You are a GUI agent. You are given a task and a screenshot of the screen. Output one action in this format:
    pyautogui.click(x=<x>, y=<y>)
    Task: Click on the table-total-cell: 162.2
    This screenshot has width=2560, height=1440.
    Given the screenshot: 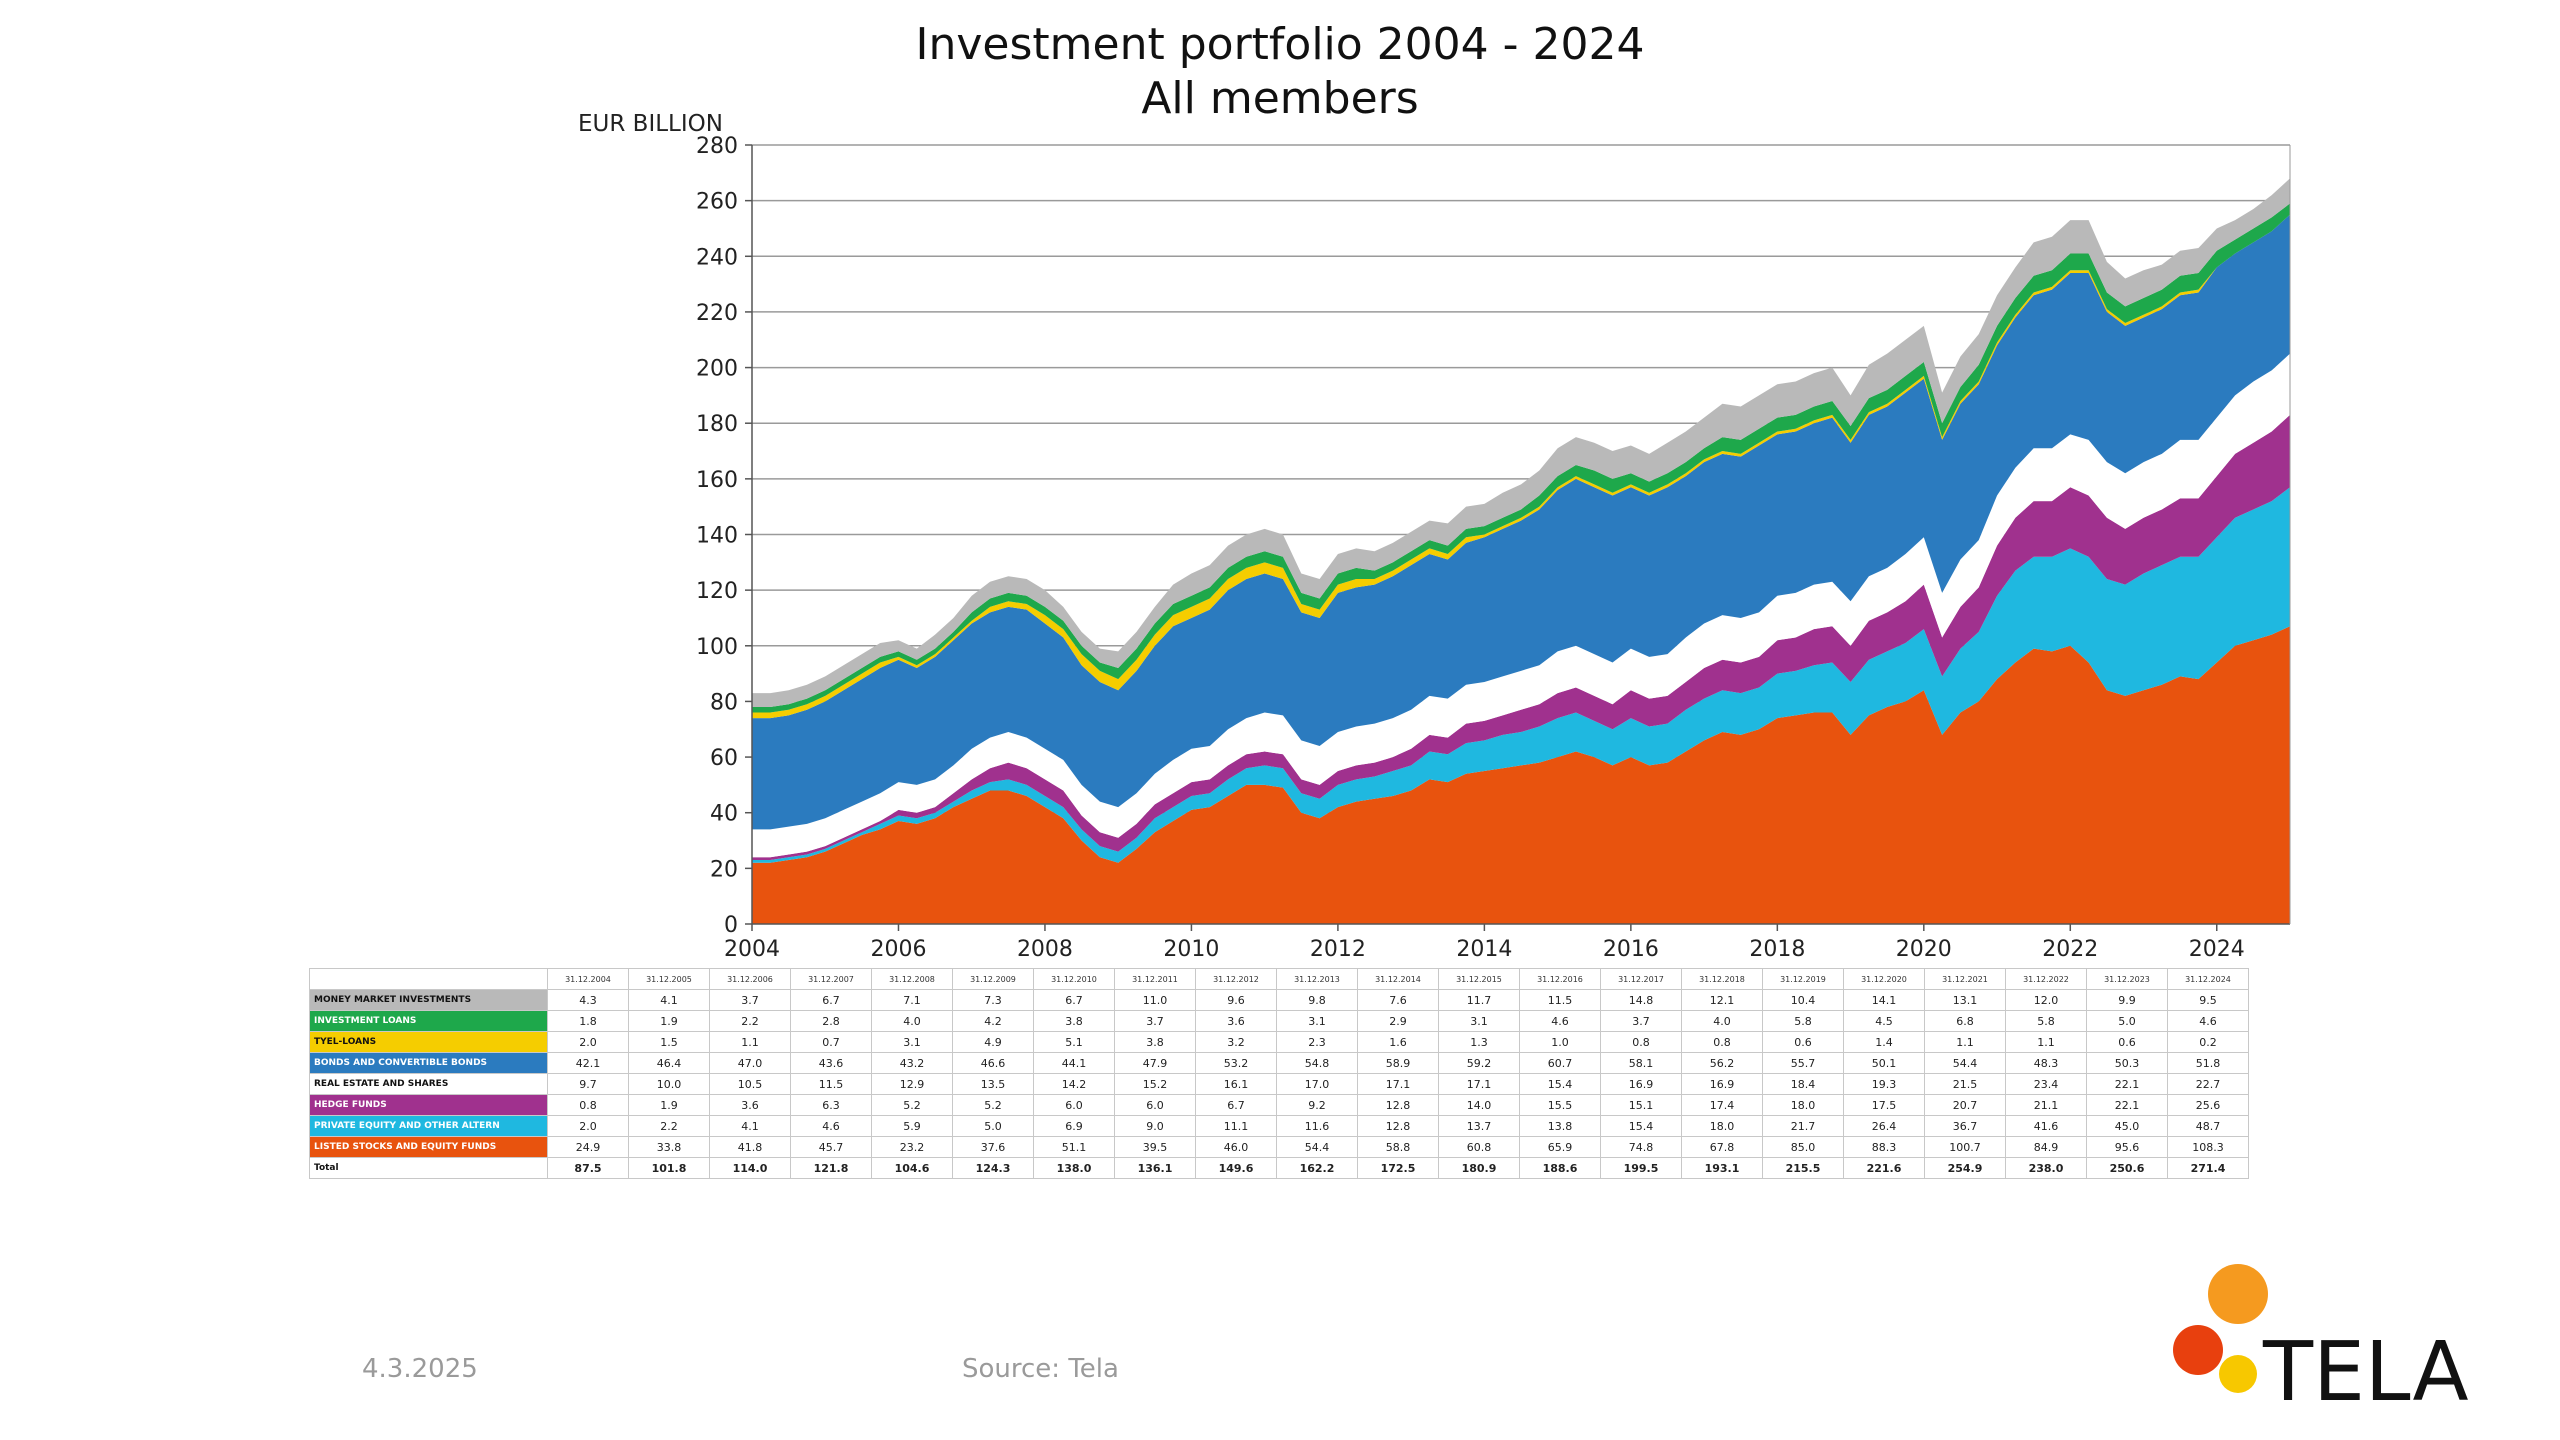 What is the action you would take?
    pyautogui.click(x=1317, y=1168)
    